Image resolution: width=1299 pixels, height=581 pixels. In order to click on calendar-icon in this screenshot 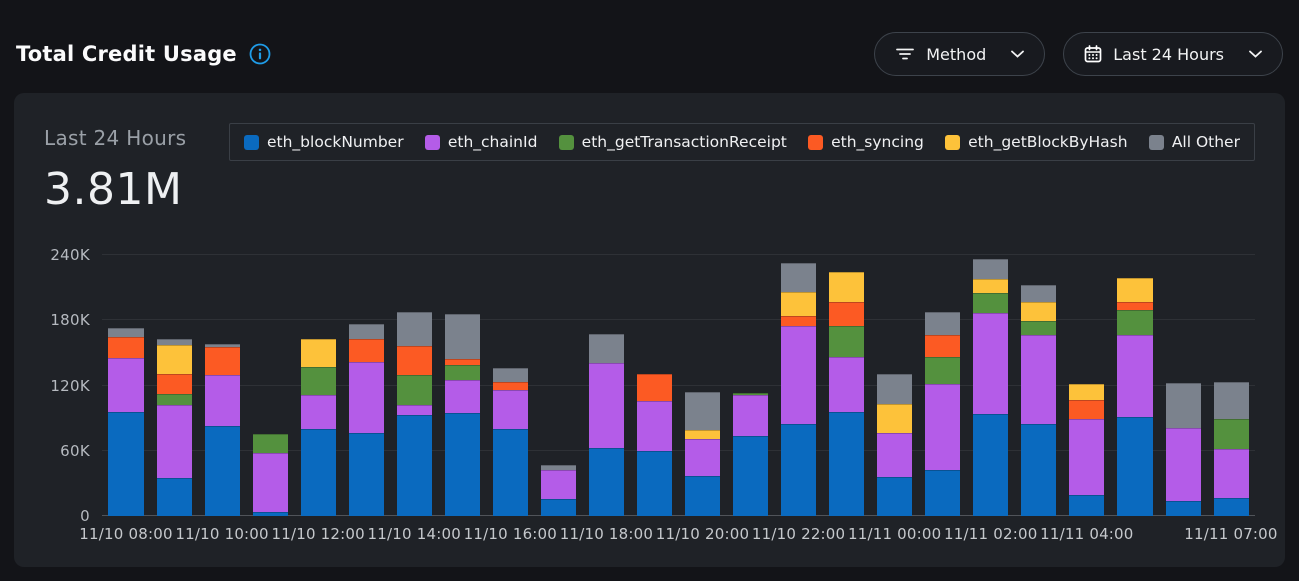, I will do `click(1093, 54)`.